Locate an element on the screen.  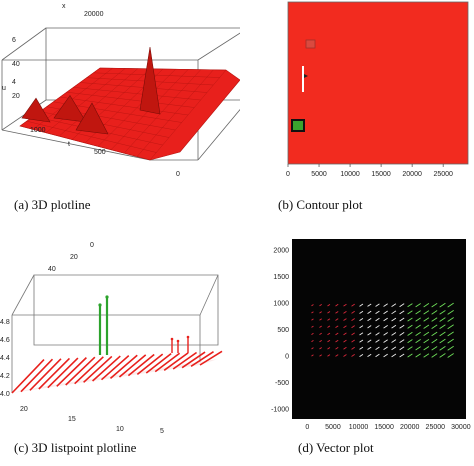
tick-label-x: 5000 is located at coordinates (333, 427).